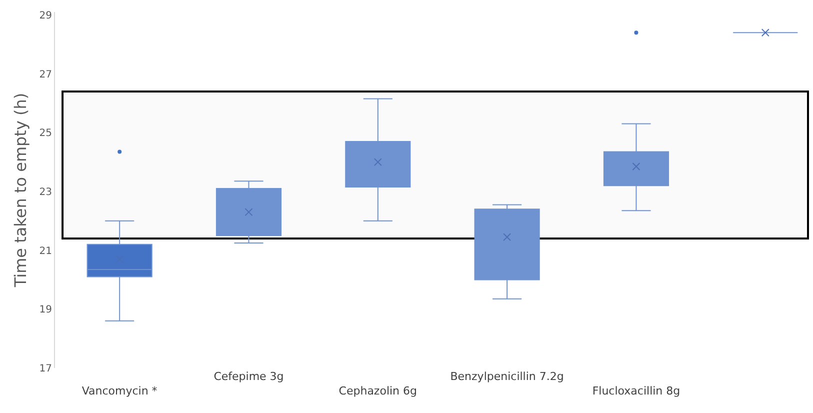  Describe the element at coordinates (120, 391) in the screenshot. I see `x-tick-label: Vancomycin *` at that location.